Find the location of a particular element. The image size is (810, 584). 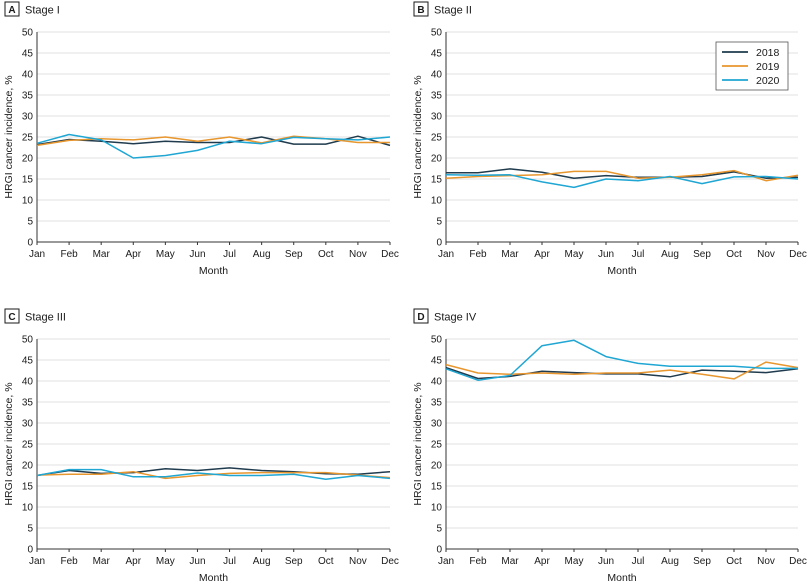

panel-letter: A is located at coordinates (11, 10).